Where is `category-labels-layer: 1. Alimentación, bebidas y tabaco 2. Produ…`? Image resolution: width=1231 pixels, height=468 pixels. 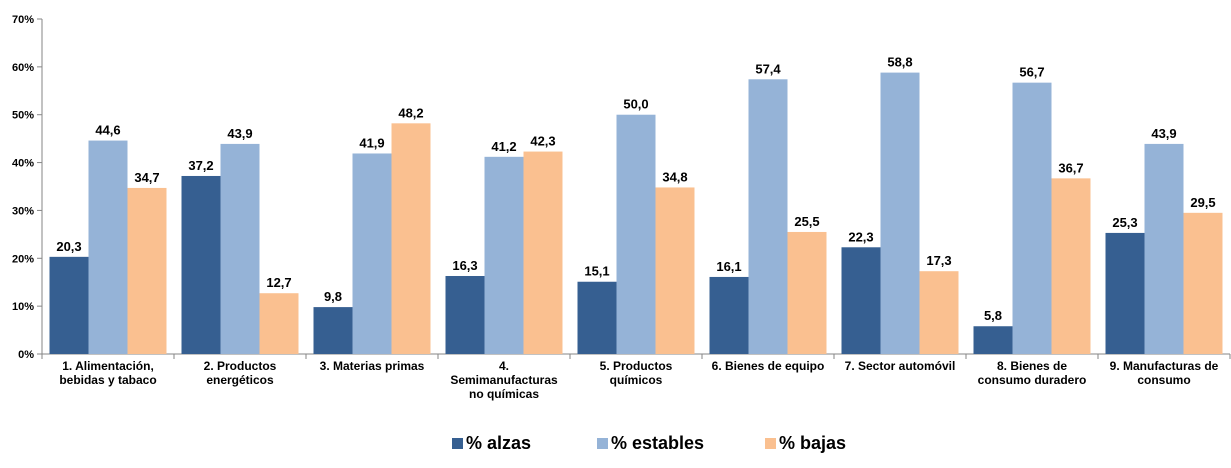 category-labels-layer: 1. Alimentación, bebidas y tabaco 2. Produ… is located at coordinates (638, 380).